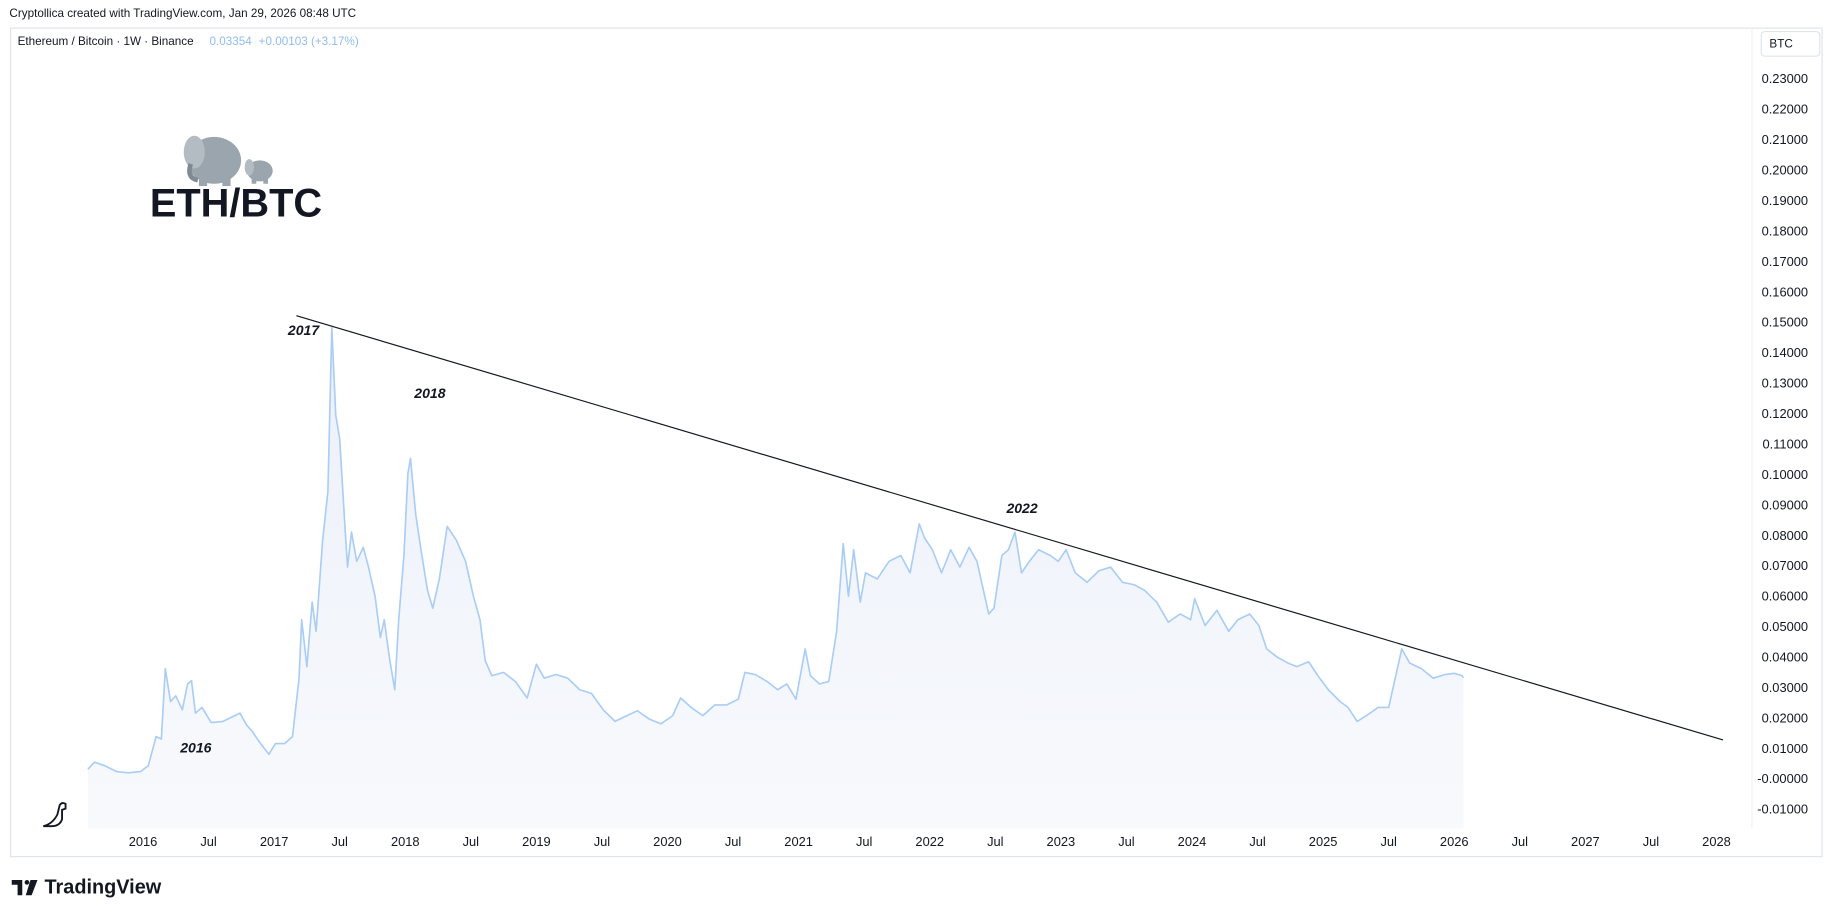  What do you see at coordinates (1785, 504) in the screenshot?
I see `y-tick-label: 0.09000` at bounding box center [1785, 504].